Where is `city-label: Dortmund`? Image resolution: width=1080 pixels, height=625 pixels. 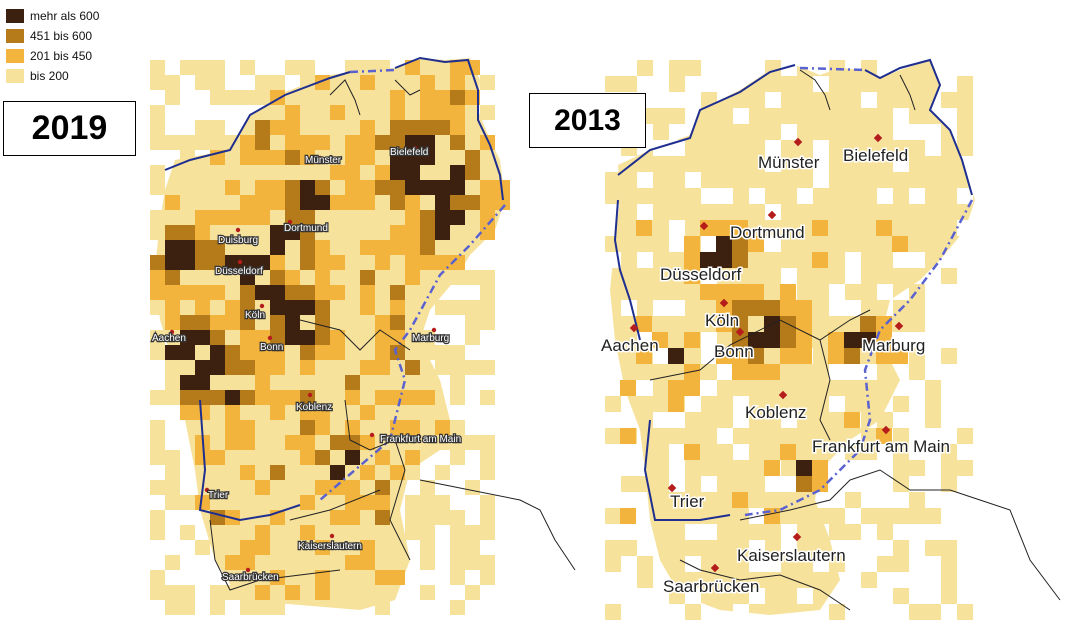 city-label: Dortmund is located at coordinates (767, 232).